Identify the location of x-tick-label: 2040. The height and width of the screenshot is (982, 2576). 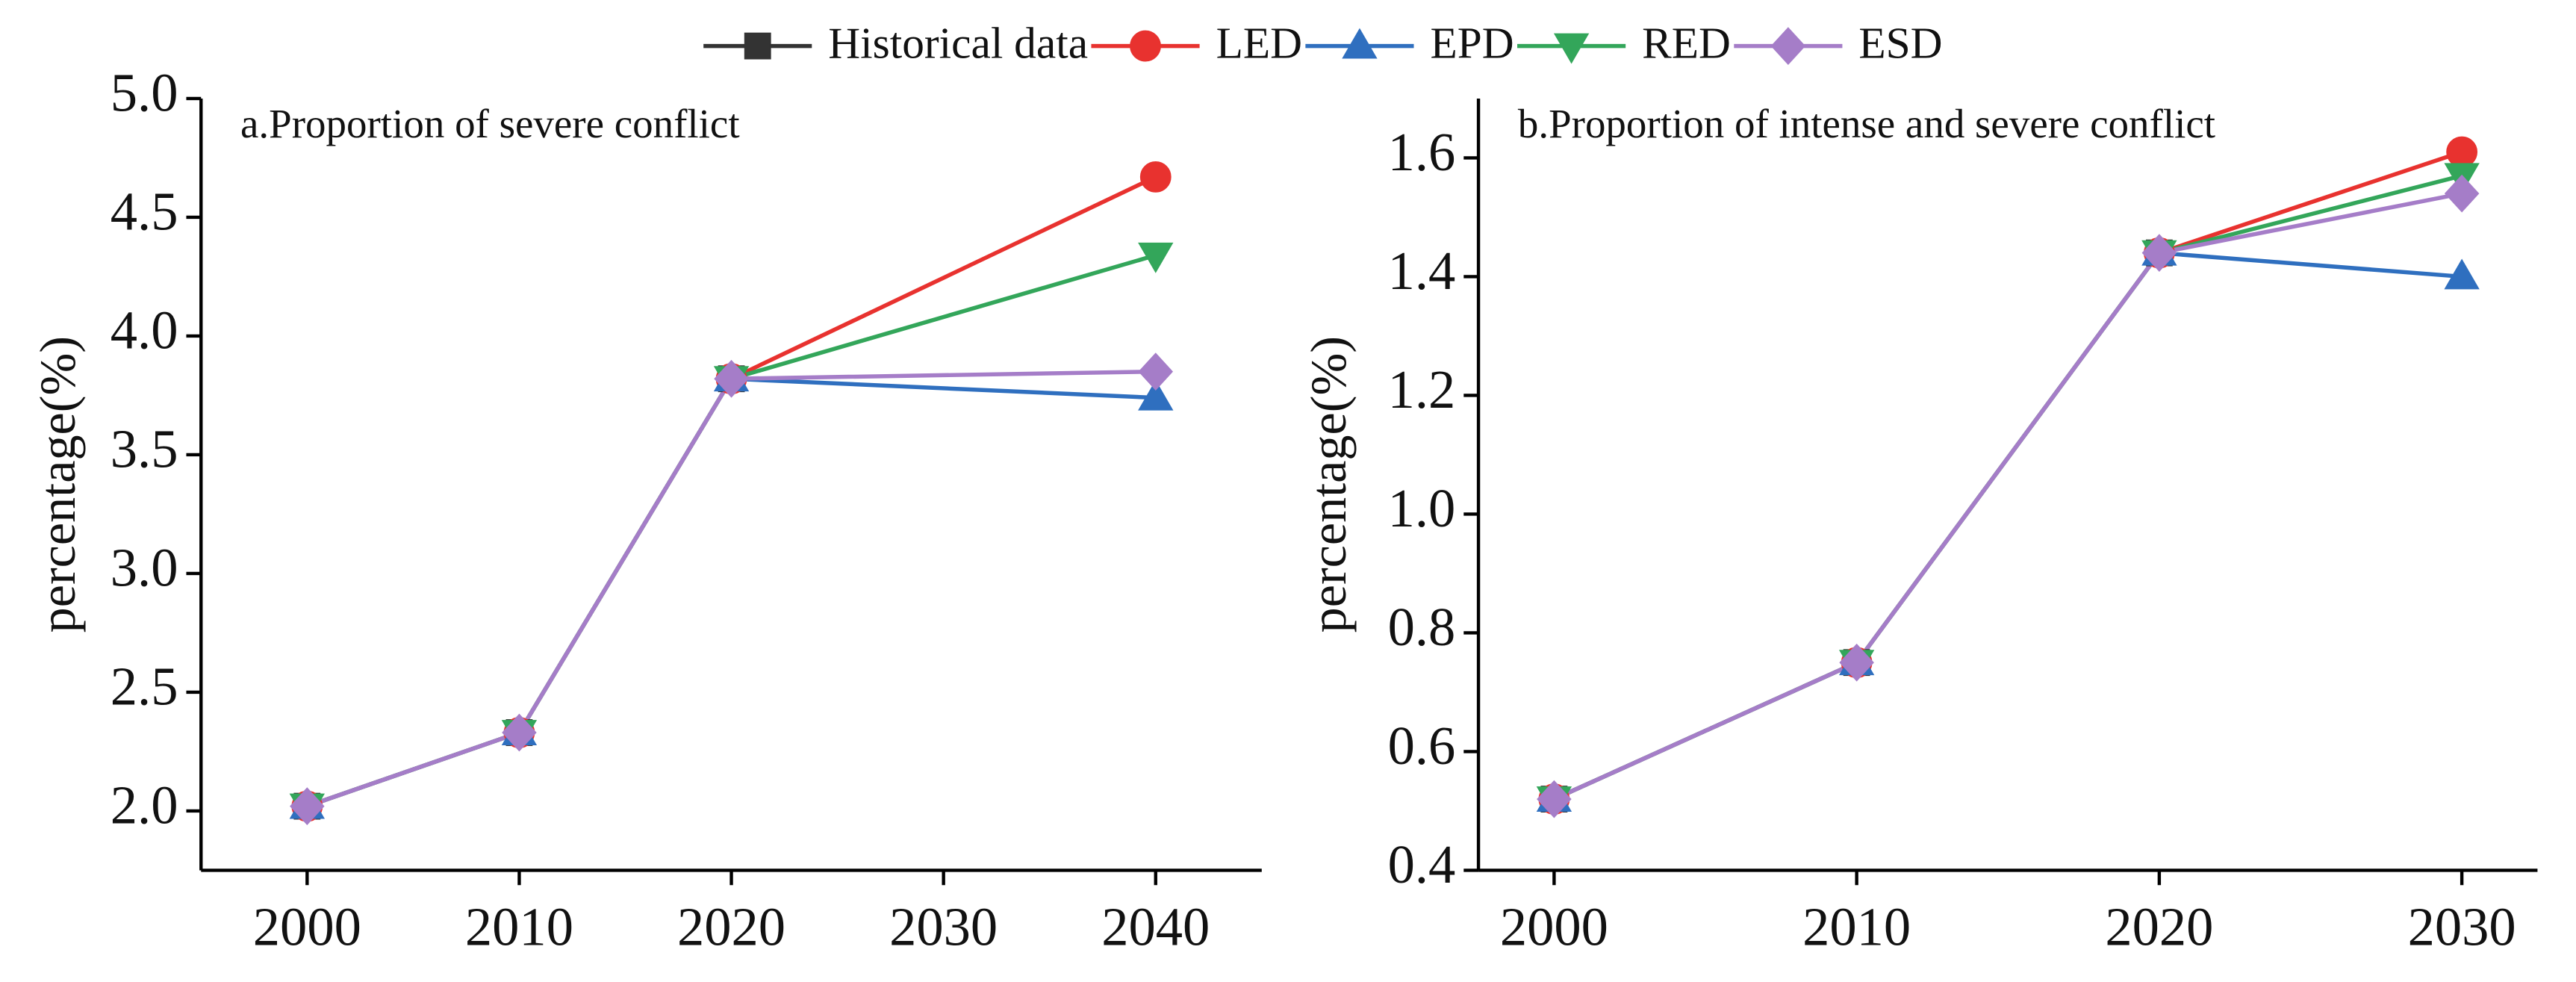
(1155, 927).